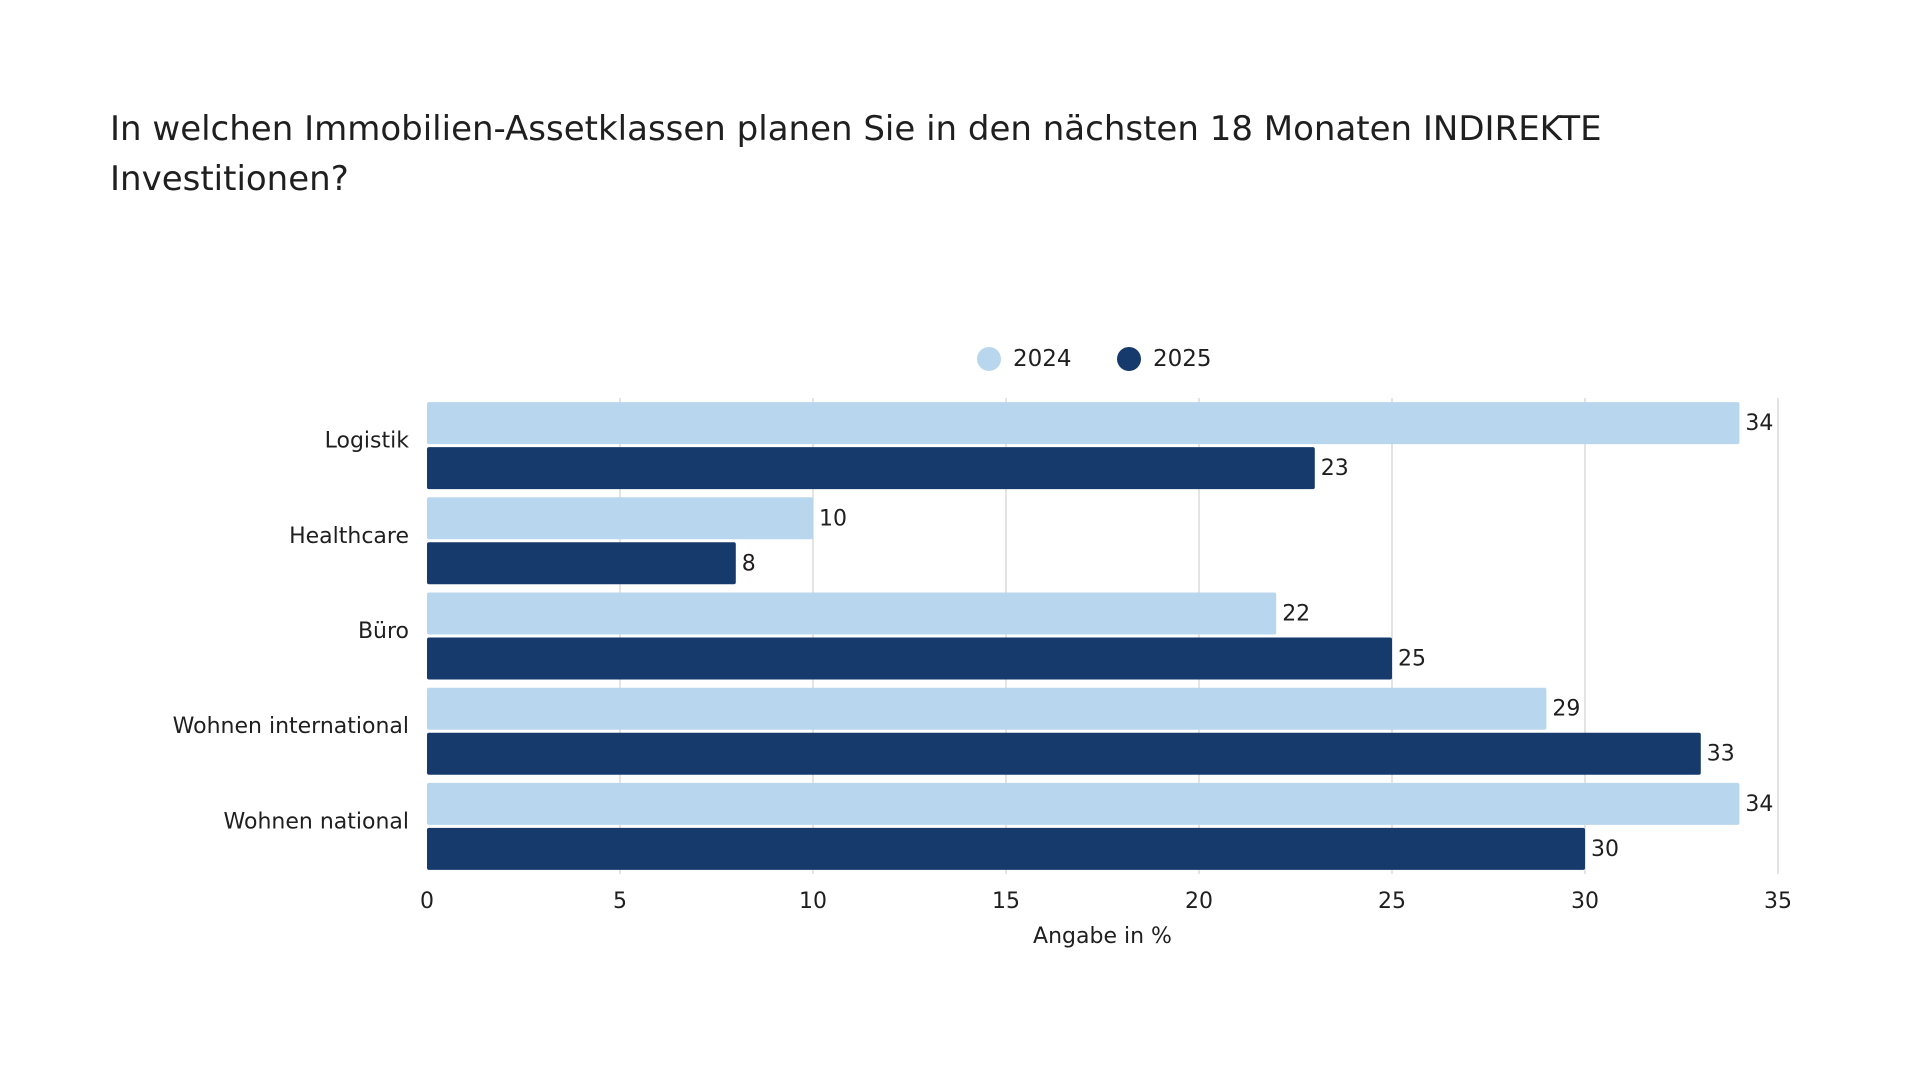  I want to click on value-label-2024-büro: 22, so click(1296, 614).